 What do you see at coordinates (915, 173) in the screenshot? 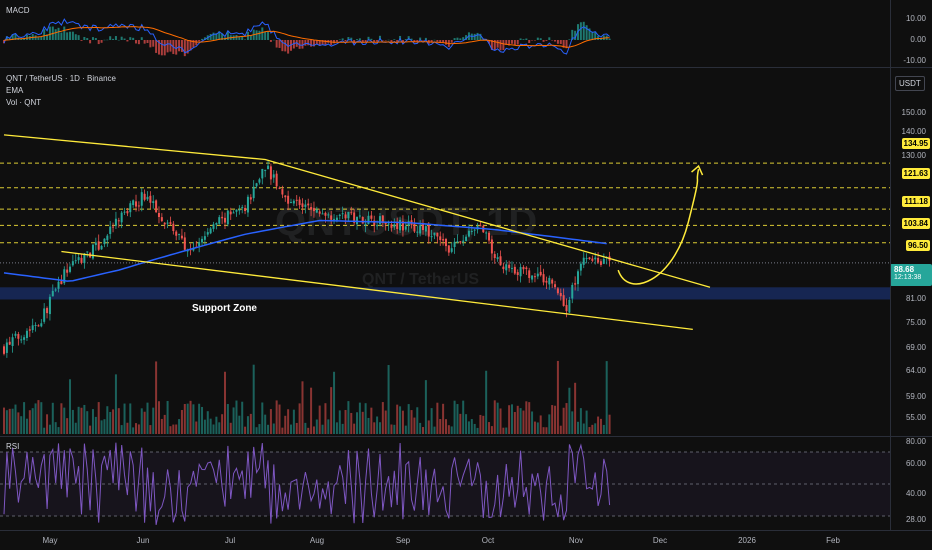
I see `level-tag: 121.63` at bounding box center [915, 173].